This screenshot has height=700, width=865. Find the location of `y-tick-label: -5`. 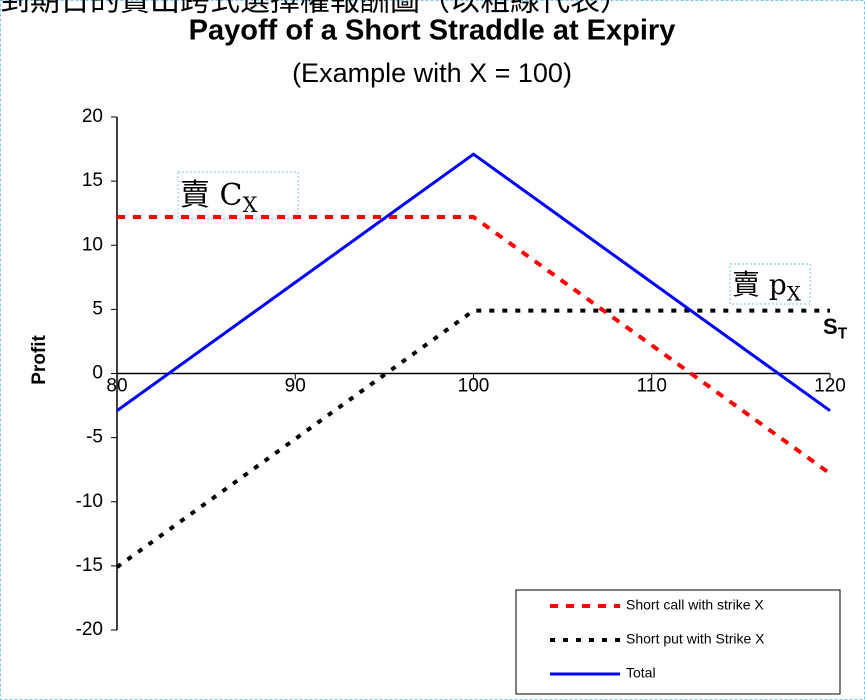

y-tick-label: -5 is located at coordinates (94, 437).